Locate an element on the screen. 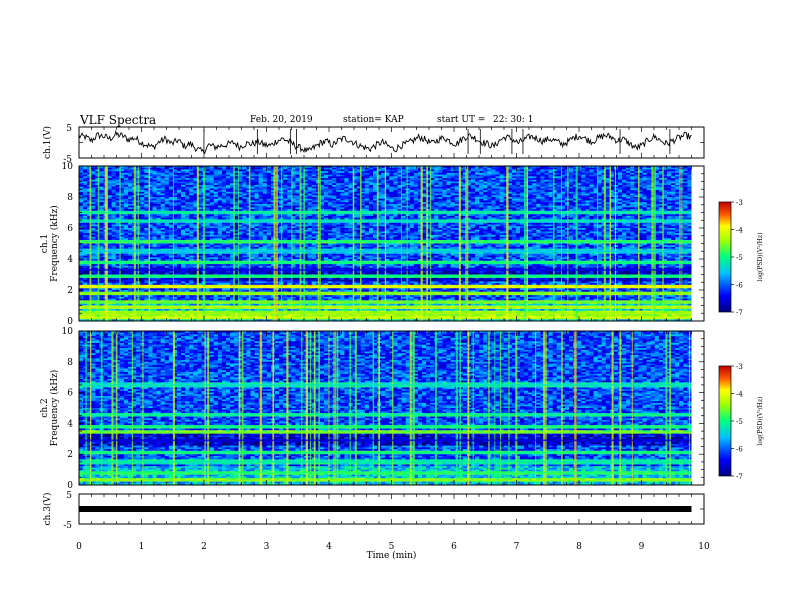 The height and width of the screenshot is (612, 792). station-label: station= KAP is located at coordinates (373, 120).